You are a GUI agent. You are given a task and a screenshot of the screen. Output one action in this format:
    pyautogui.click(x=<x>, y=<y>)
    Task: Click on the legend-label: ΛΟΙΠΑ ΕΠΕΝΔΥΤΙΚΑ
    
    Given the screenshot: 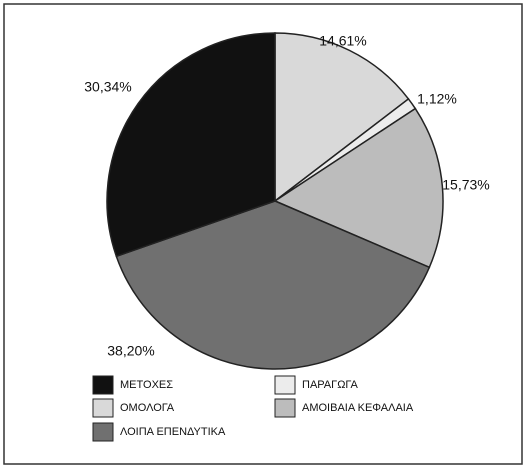 What is the action you would take?
    pyautogui.click(x=173, y=432)
    